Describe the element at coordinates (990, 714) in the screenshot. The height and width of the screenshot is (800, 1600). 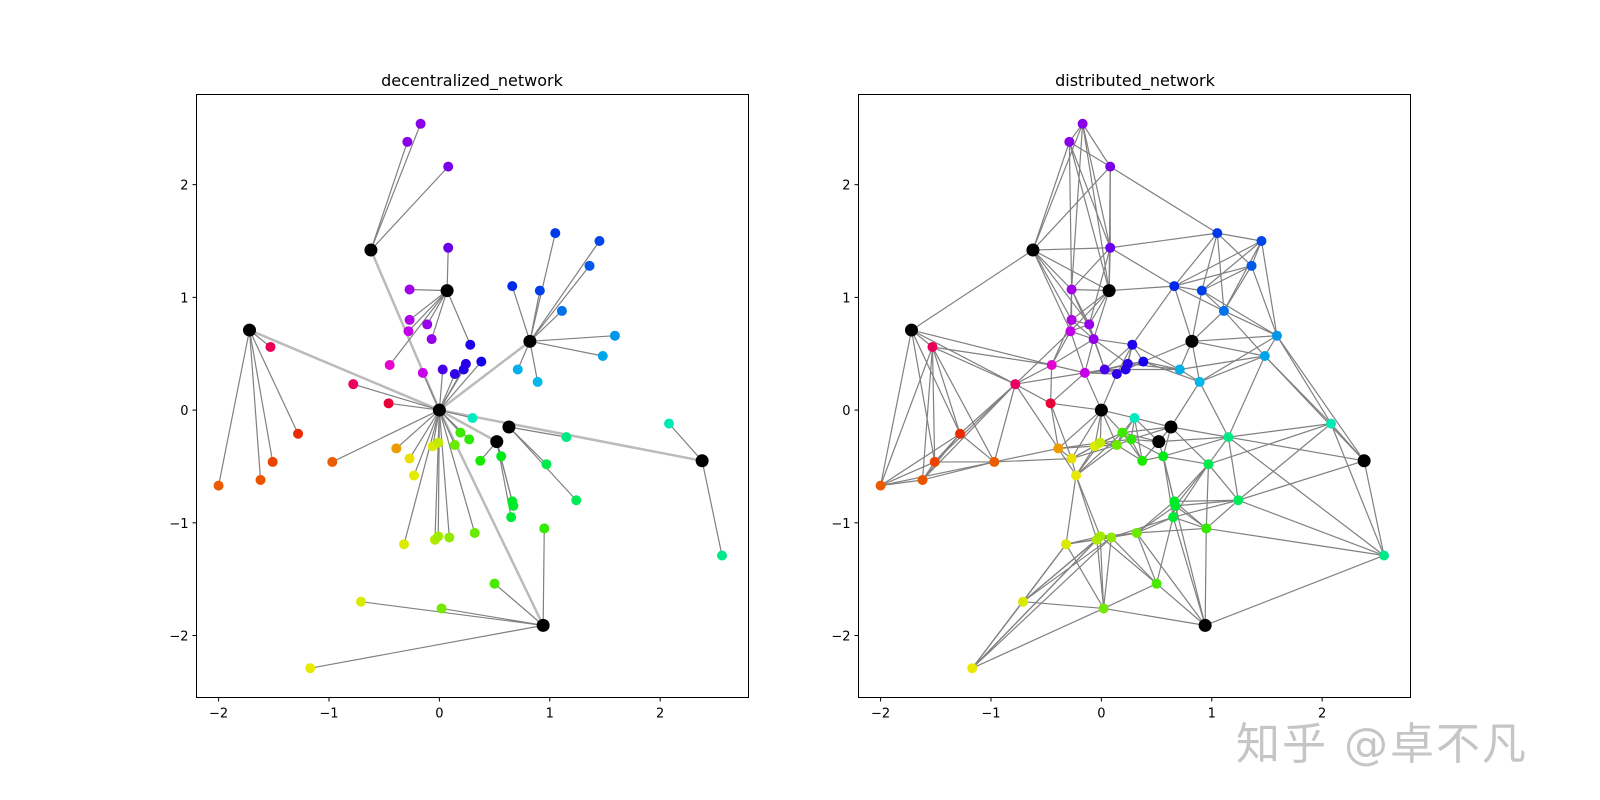
I see `x-tick-label: −1` at that location.